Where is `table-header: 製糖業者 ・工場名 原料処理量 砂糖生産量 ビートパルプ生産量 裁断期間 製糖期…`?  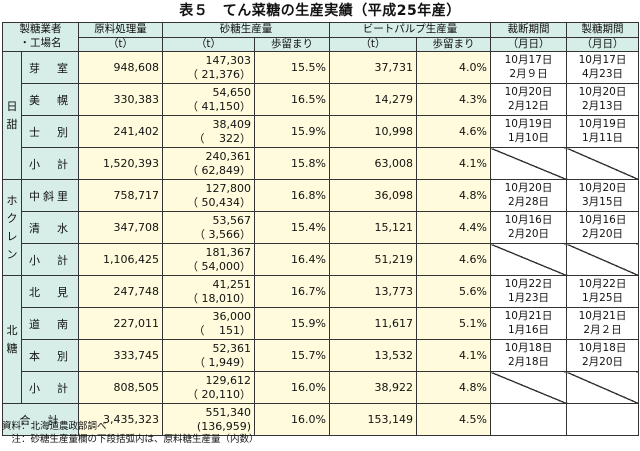
table-header: 製糖業者 ・工場名 原料処理量 砂糖生産量 ビートパルプ生産量 裁断期間 製糖期… is located at coordinates (320, 37).